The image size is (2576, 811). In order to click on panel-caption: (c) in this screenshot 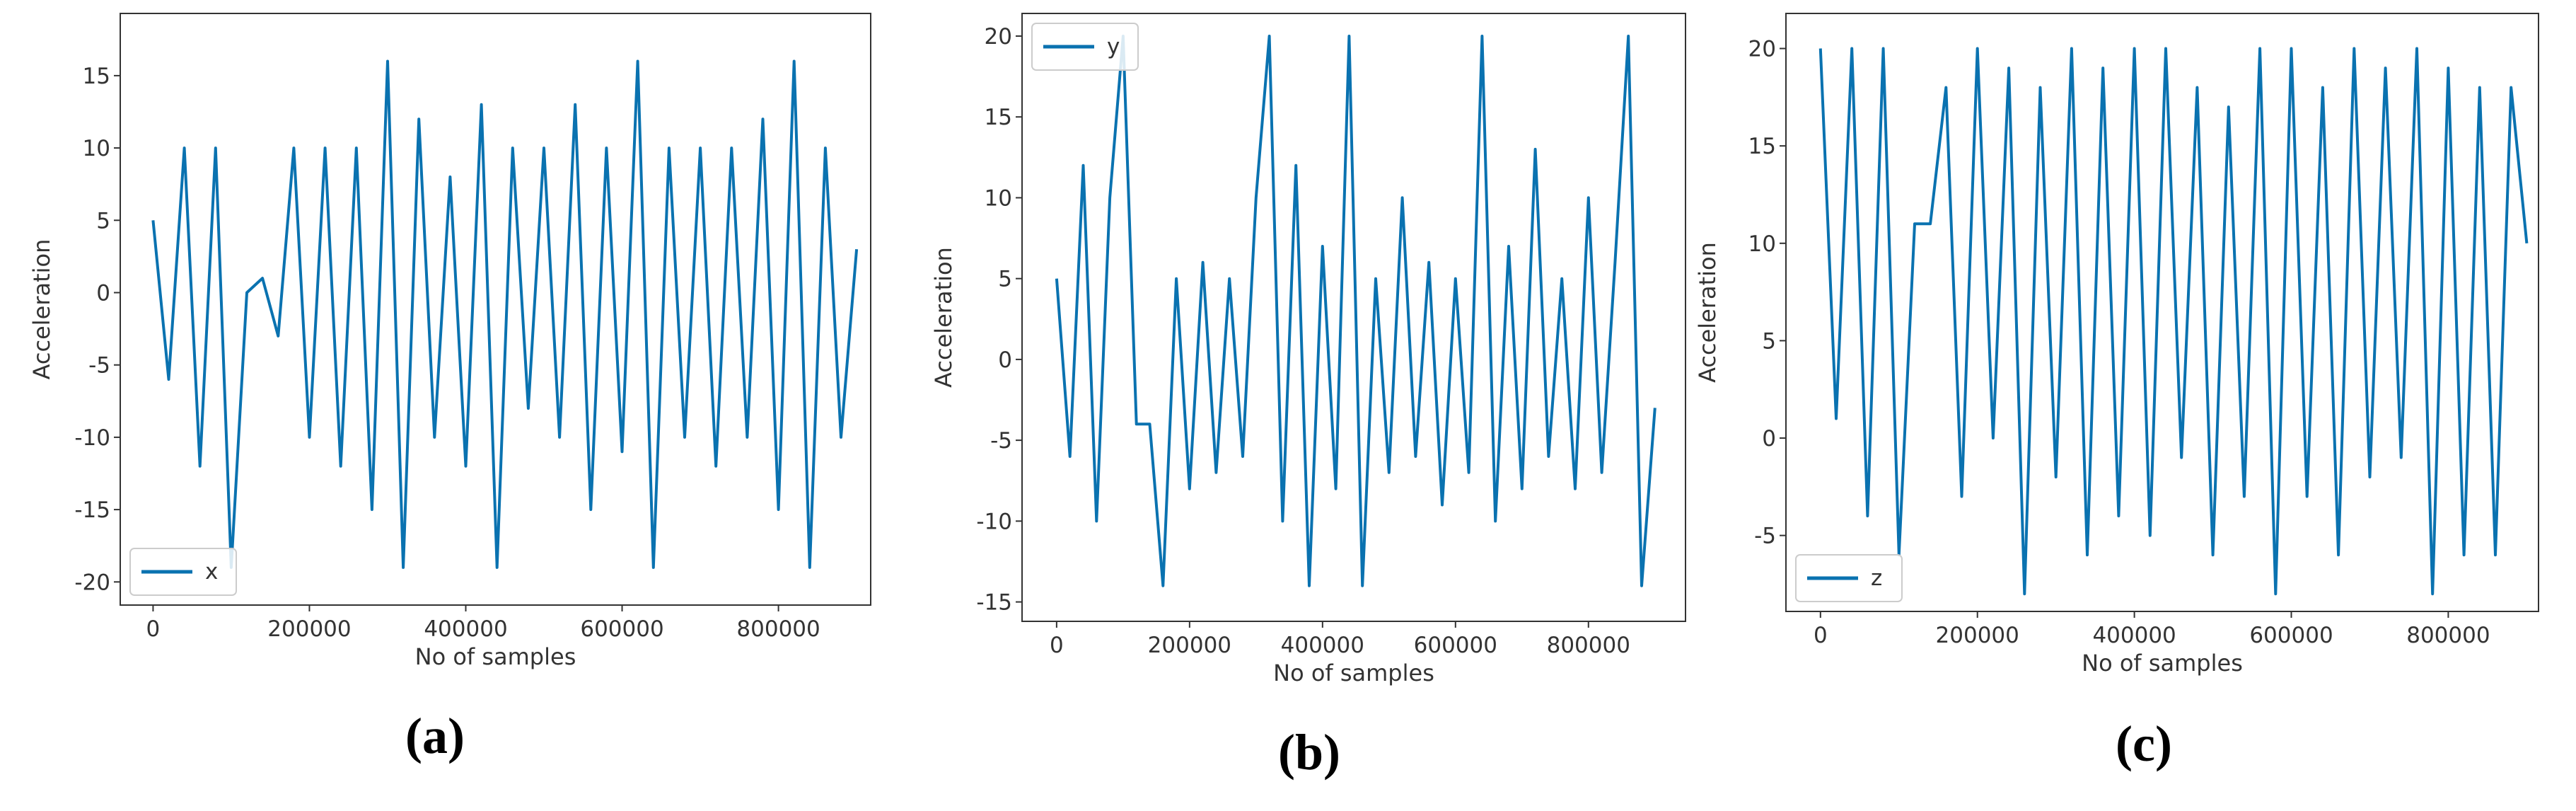, I will do `click(2144, 743)`.